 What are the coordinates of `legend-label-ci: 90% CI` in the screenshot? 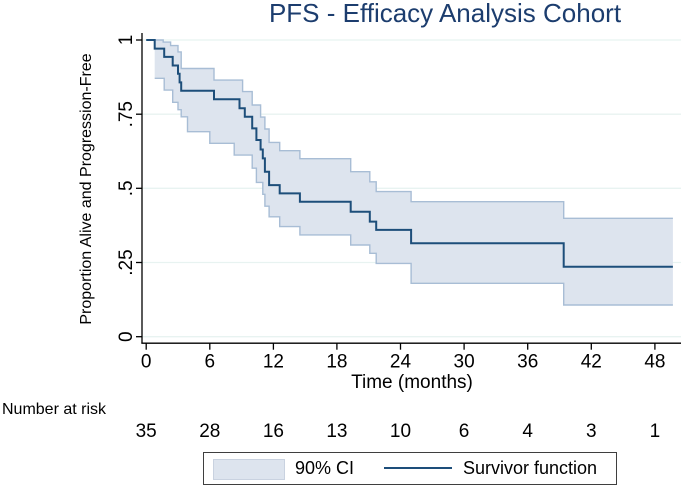 It's located at (325, 468).